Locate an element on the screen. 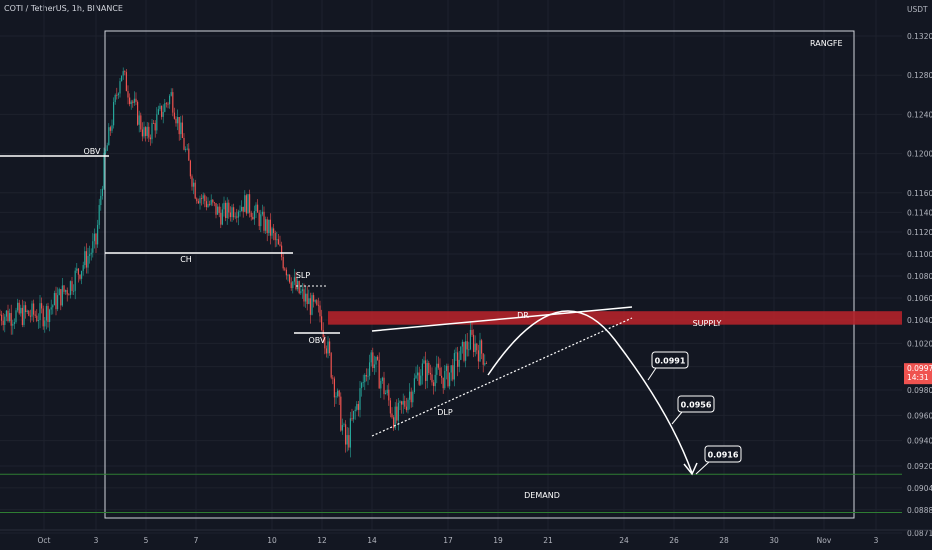 This screenshot has width=932, height=550. x-tick-label: 12 is located at coordinates (322, 540).